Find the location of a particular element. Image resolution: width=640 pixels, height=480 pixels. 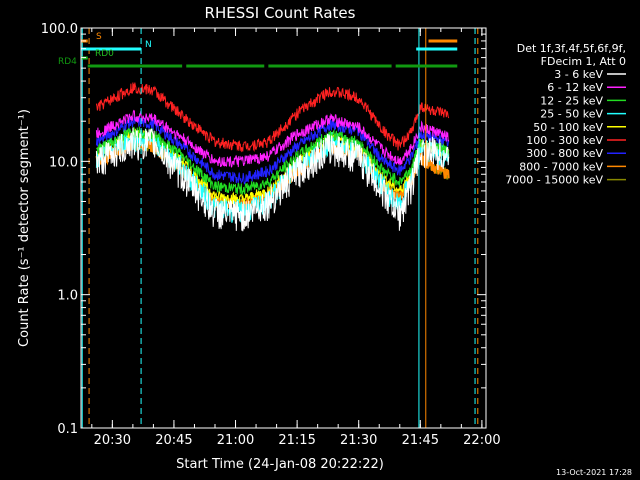

series-line-12-25keV is located at coordinates (272, 160).